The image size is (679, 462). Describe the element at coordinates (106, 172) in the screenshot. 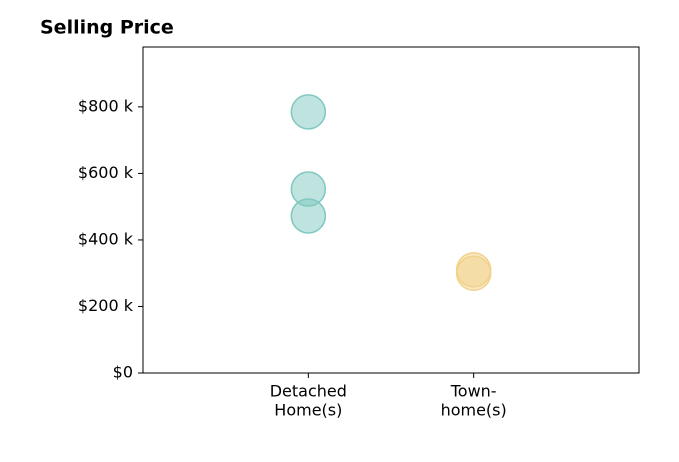

I see `y-tick-label: $600 k` at that location.